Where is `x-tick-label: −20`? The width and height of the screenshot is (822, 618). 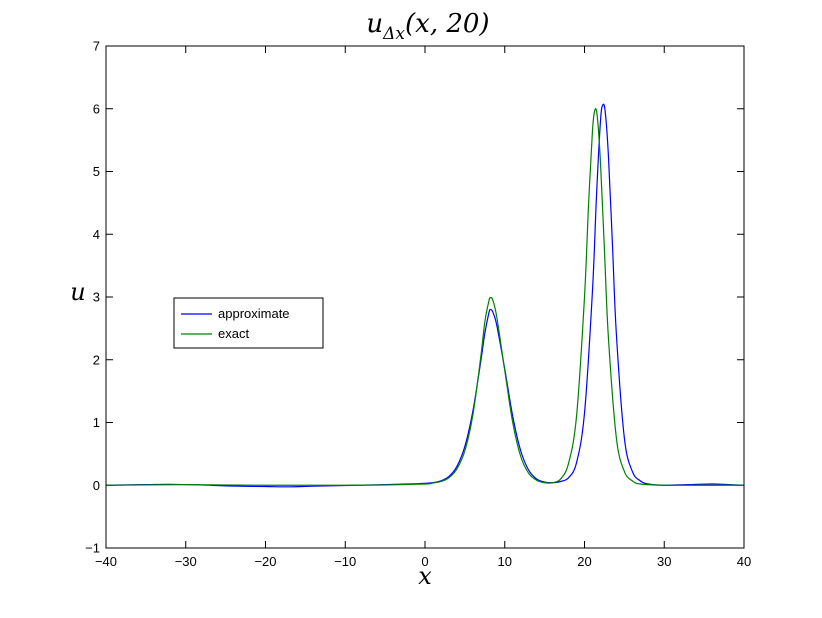
x-tick-label: −20 is located at coordinates (265, 561).